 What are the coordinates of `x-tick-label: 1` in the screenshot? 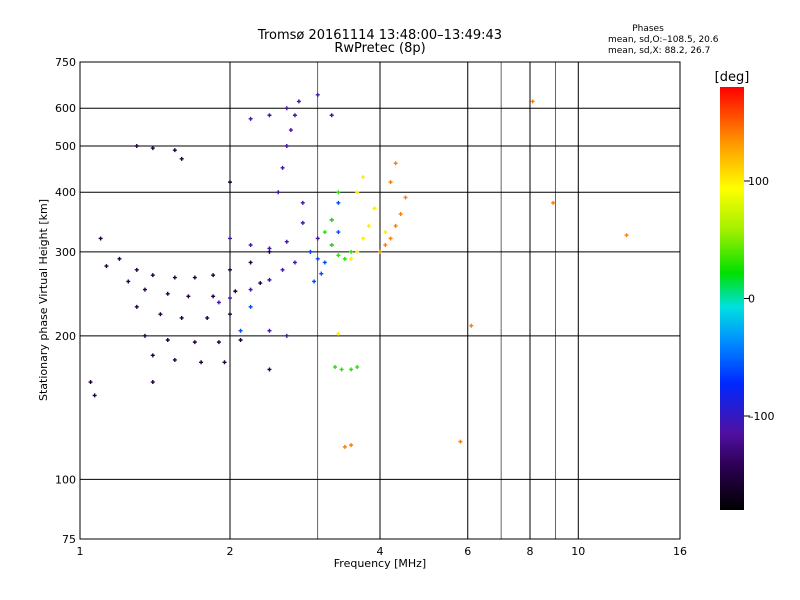 It's located at (80, 551).